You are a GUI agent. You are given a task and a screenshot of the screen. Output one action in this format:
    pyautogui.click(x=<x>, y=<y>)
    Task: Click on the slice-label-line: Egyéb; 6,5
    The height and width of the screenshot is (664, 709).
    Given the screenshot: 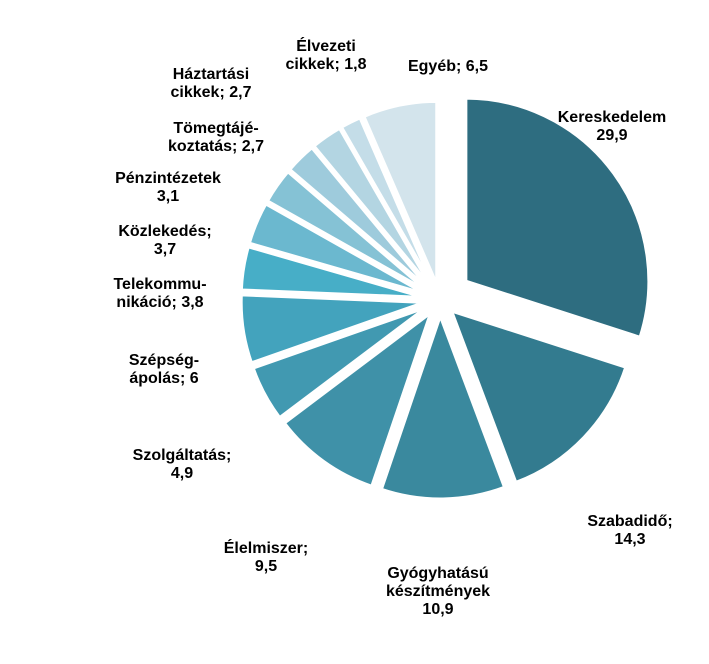 What is the action you would take?
    pyautogui.click(x=448, y=66)
    